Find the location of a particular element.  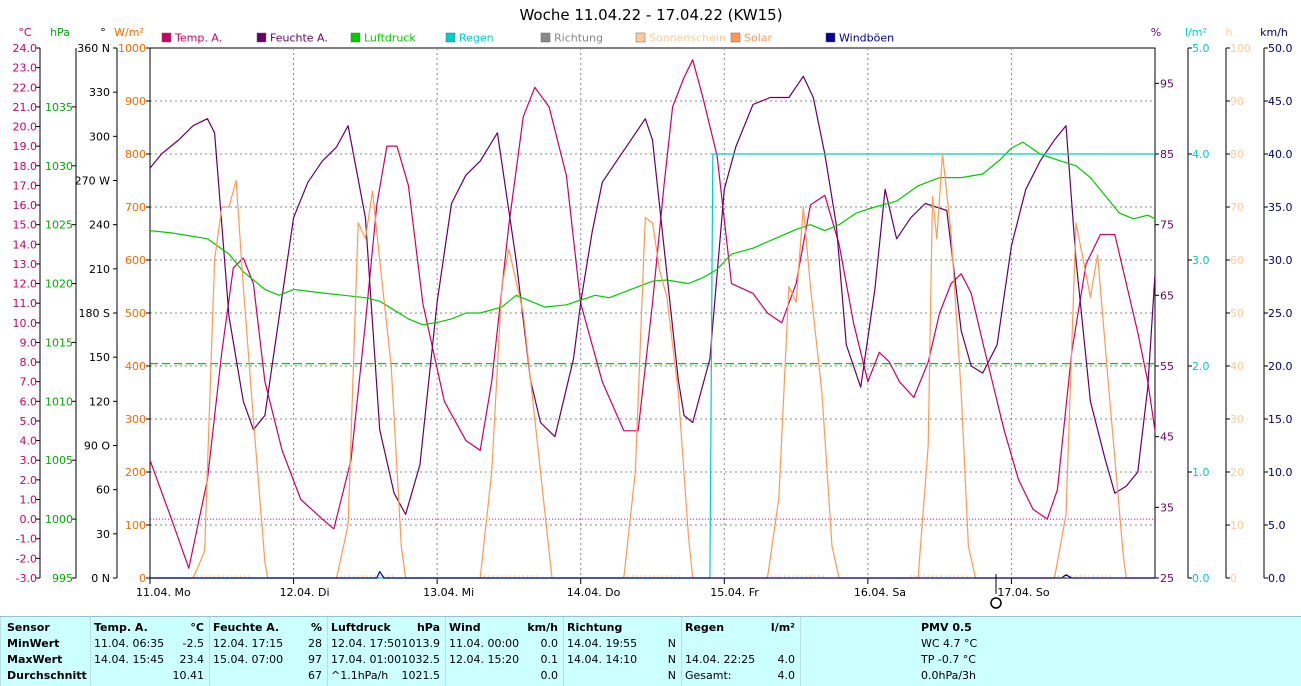

temp-tick-label: 20.0 is located at coordinates (25, 127).